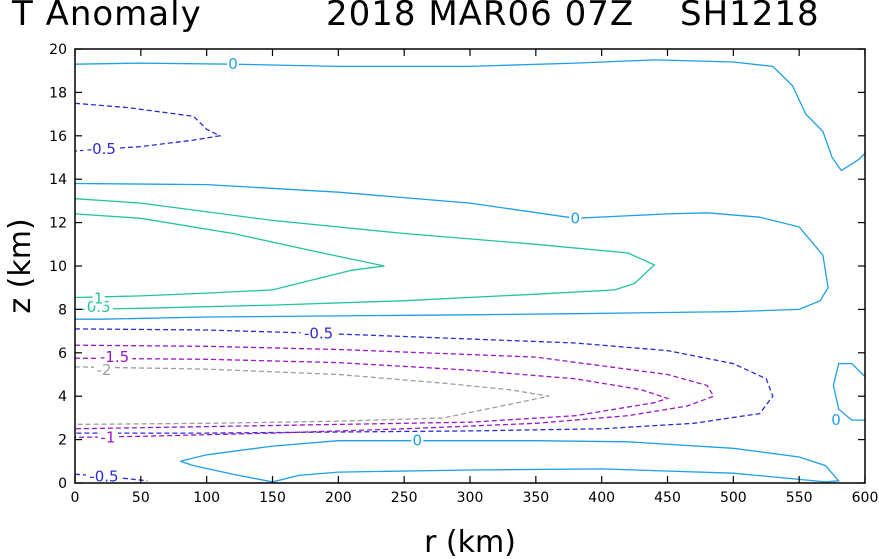 The height and width of the screenshot is (559, 879). What do you see at coordinates (58, 137) in the screenshot?
I see `y-tick-label: 16` at bounding box center [58, 137].